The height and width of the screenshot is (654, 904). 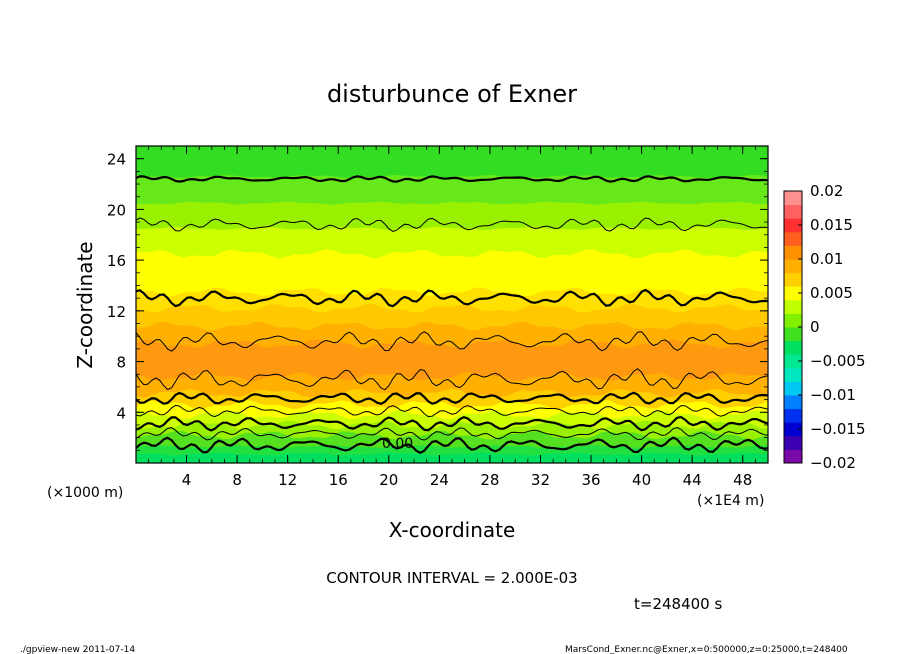 What do you see at coordinates (590, 480) in the screenshot?
I see `x-tick-label: 36` at bounding box center [590, 480].